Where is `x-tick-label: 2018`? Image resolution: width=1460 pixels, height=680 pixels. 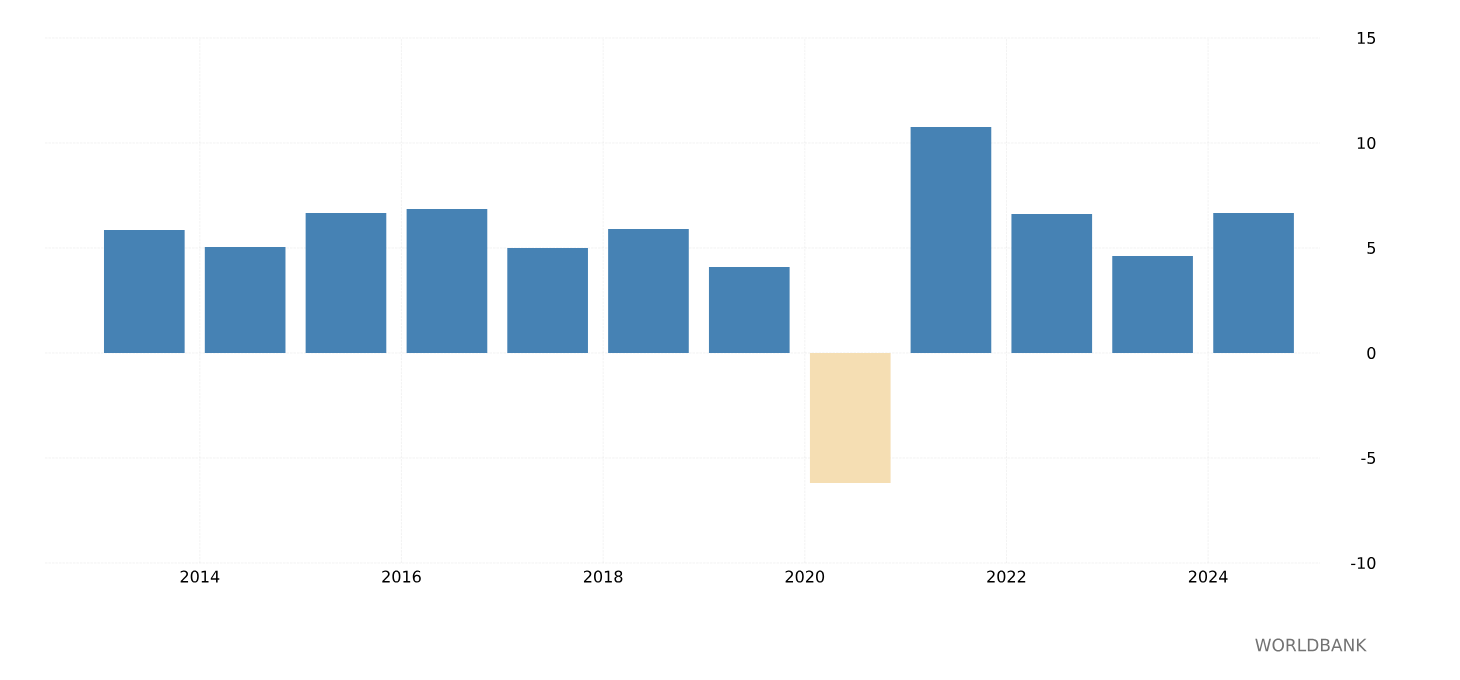
x-tick-label: 2018 is located at coordinates (603, 576).